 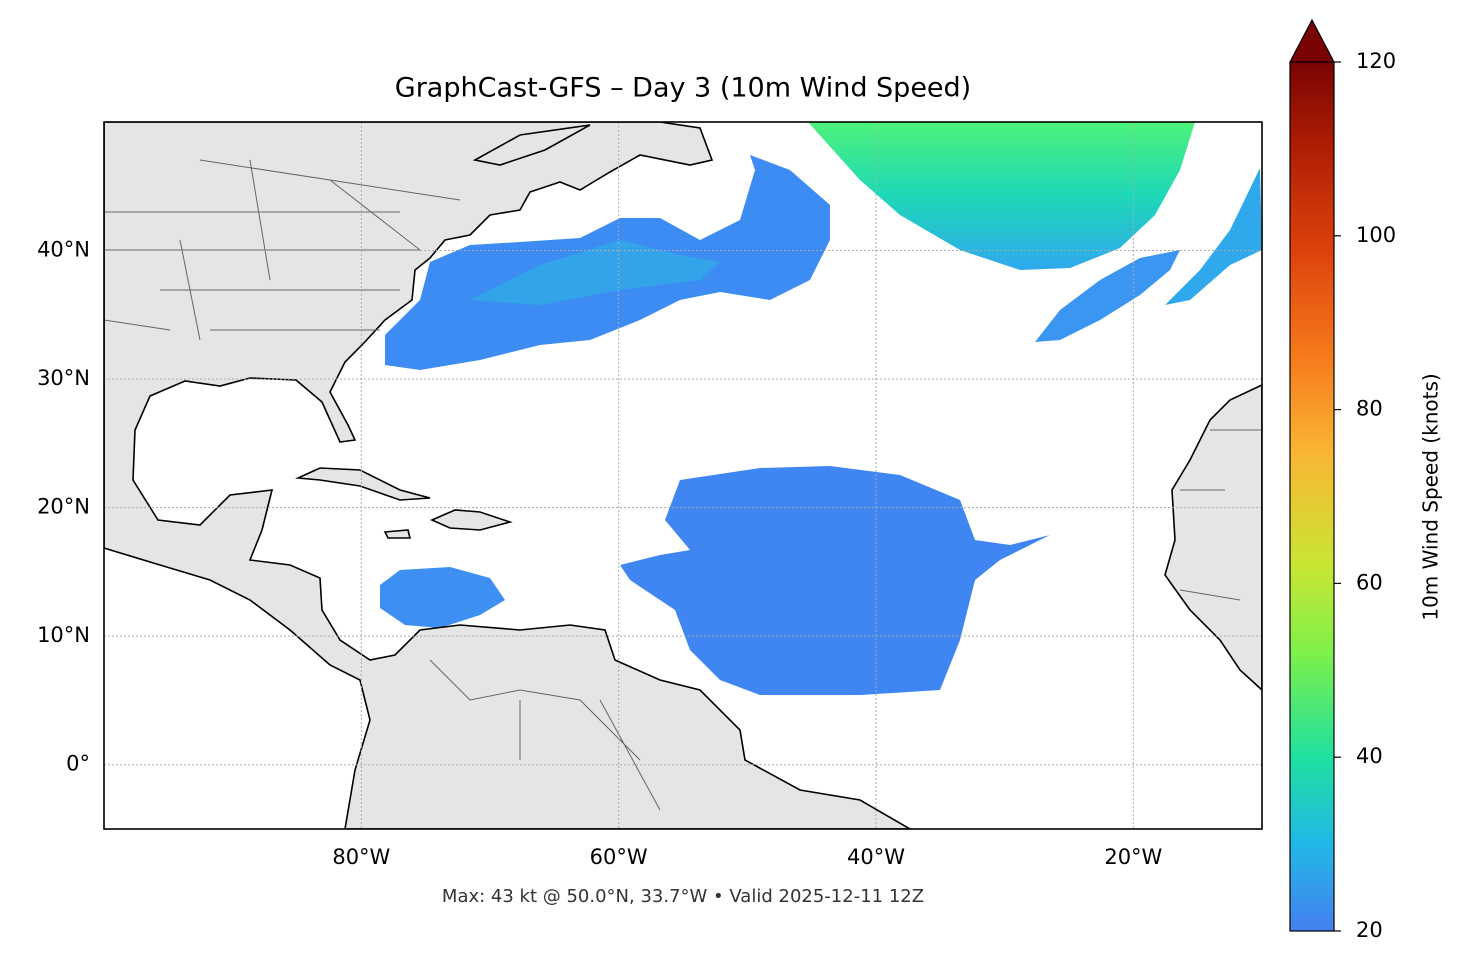 What do you see at coordinates (1369, 756) in the screenshot?
I see `colorbar-tick-label: 40` at bounding box center [1369, 756].